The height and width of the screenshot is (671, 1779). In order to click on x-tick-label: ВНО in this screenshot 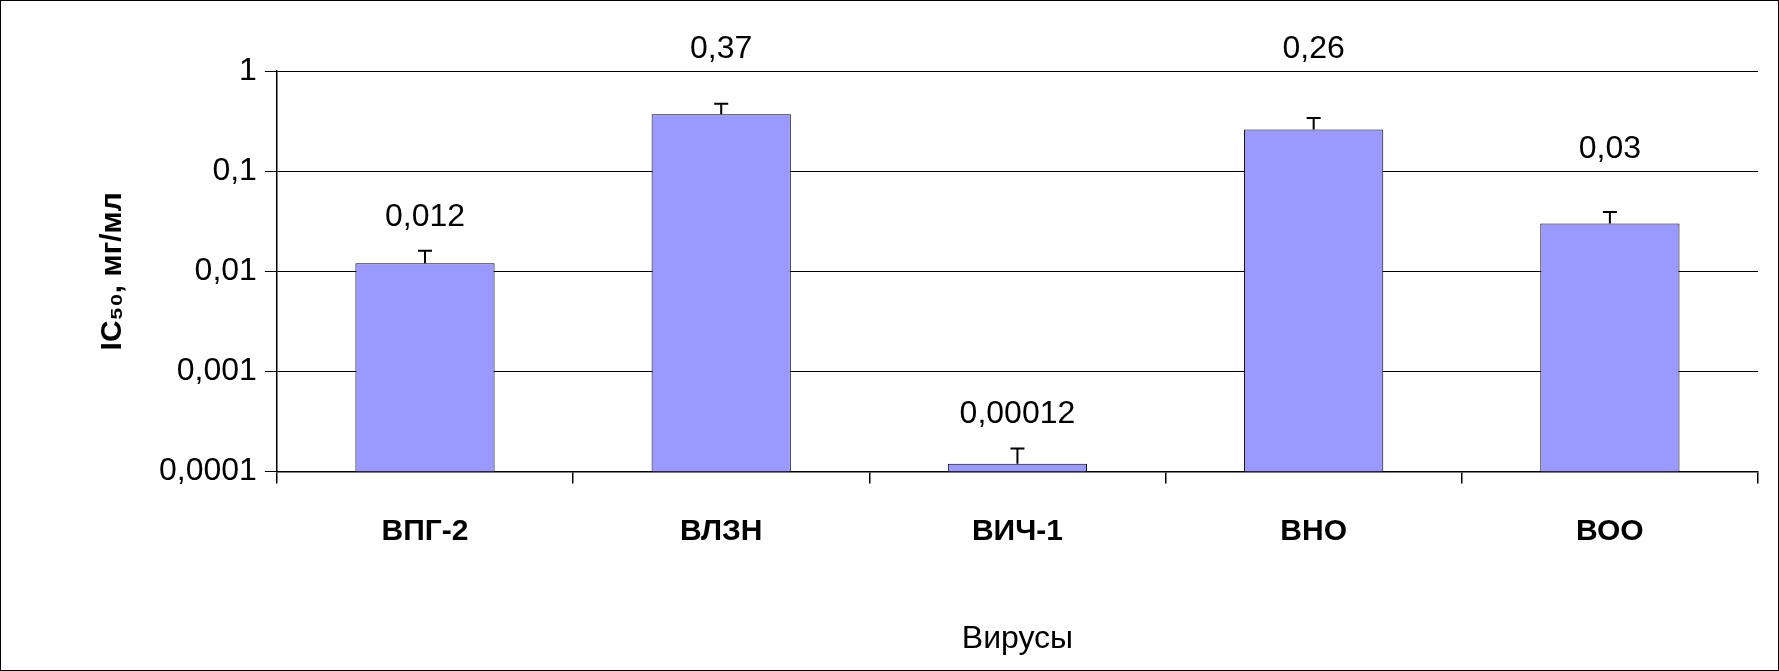, I will do `click(1313, 529)`.